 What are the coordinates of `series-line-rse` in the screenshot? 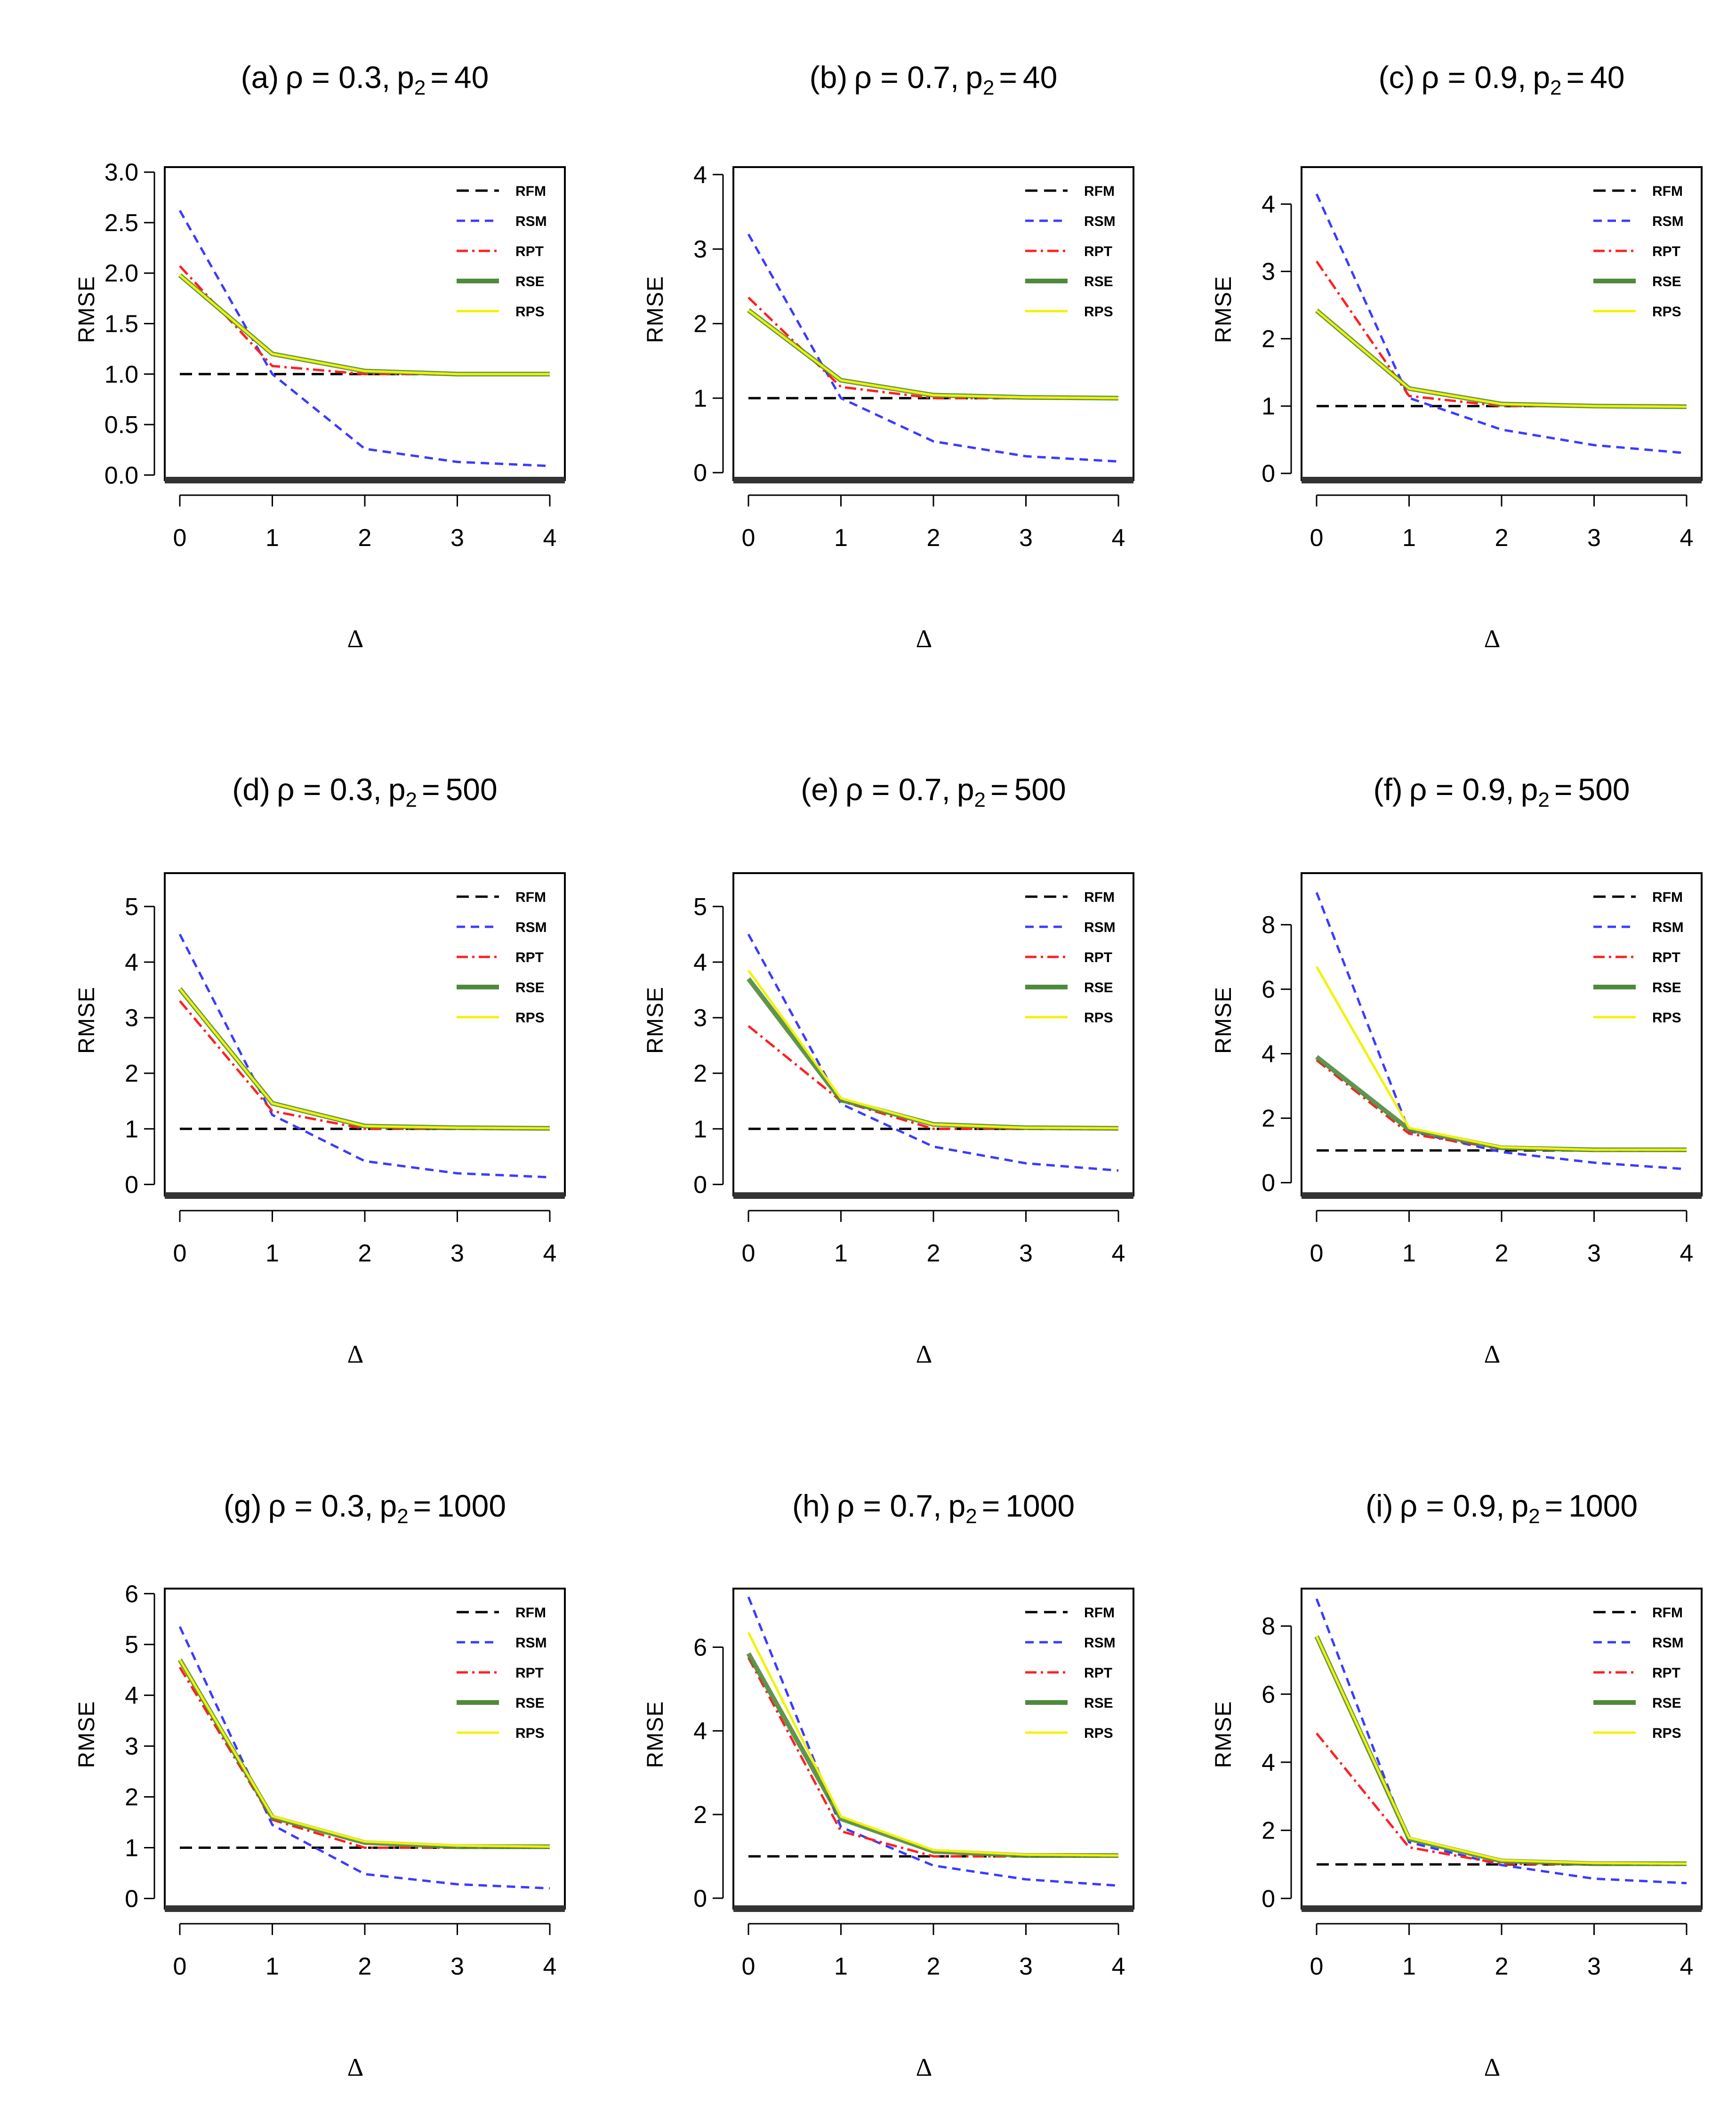 It's located at (933, 1054).